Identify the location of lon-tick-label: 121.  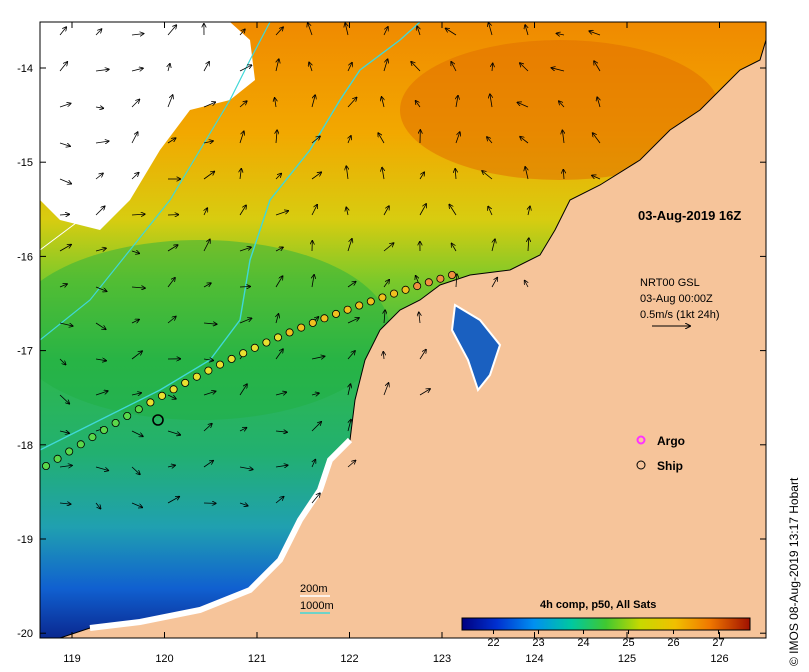
(257, 659).